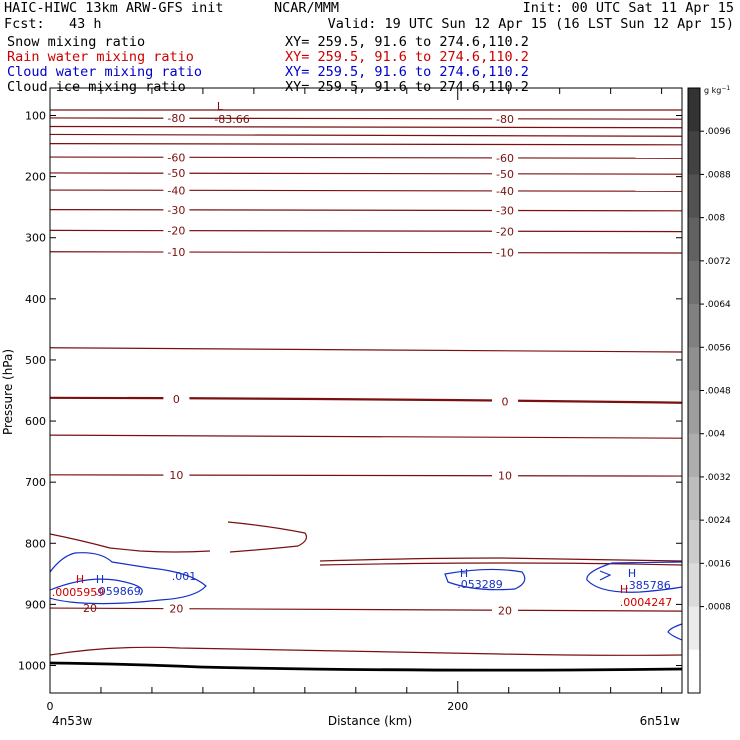 Image resolution: width=740 pixels, height=740 pixels. I want to click on contour-label: -20, so click(505, 231).